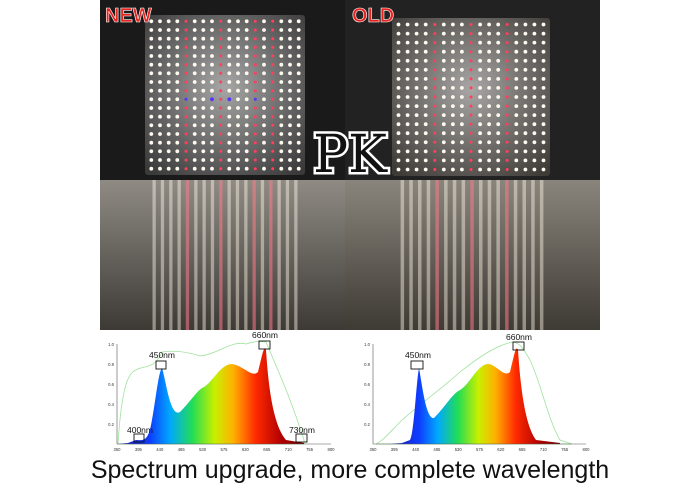 The height and width of the screenshot is (500, 700). What do you see at coordinates (212, 99) in the screenshot?
I see `blue-led` at bounding box center [212, 99].